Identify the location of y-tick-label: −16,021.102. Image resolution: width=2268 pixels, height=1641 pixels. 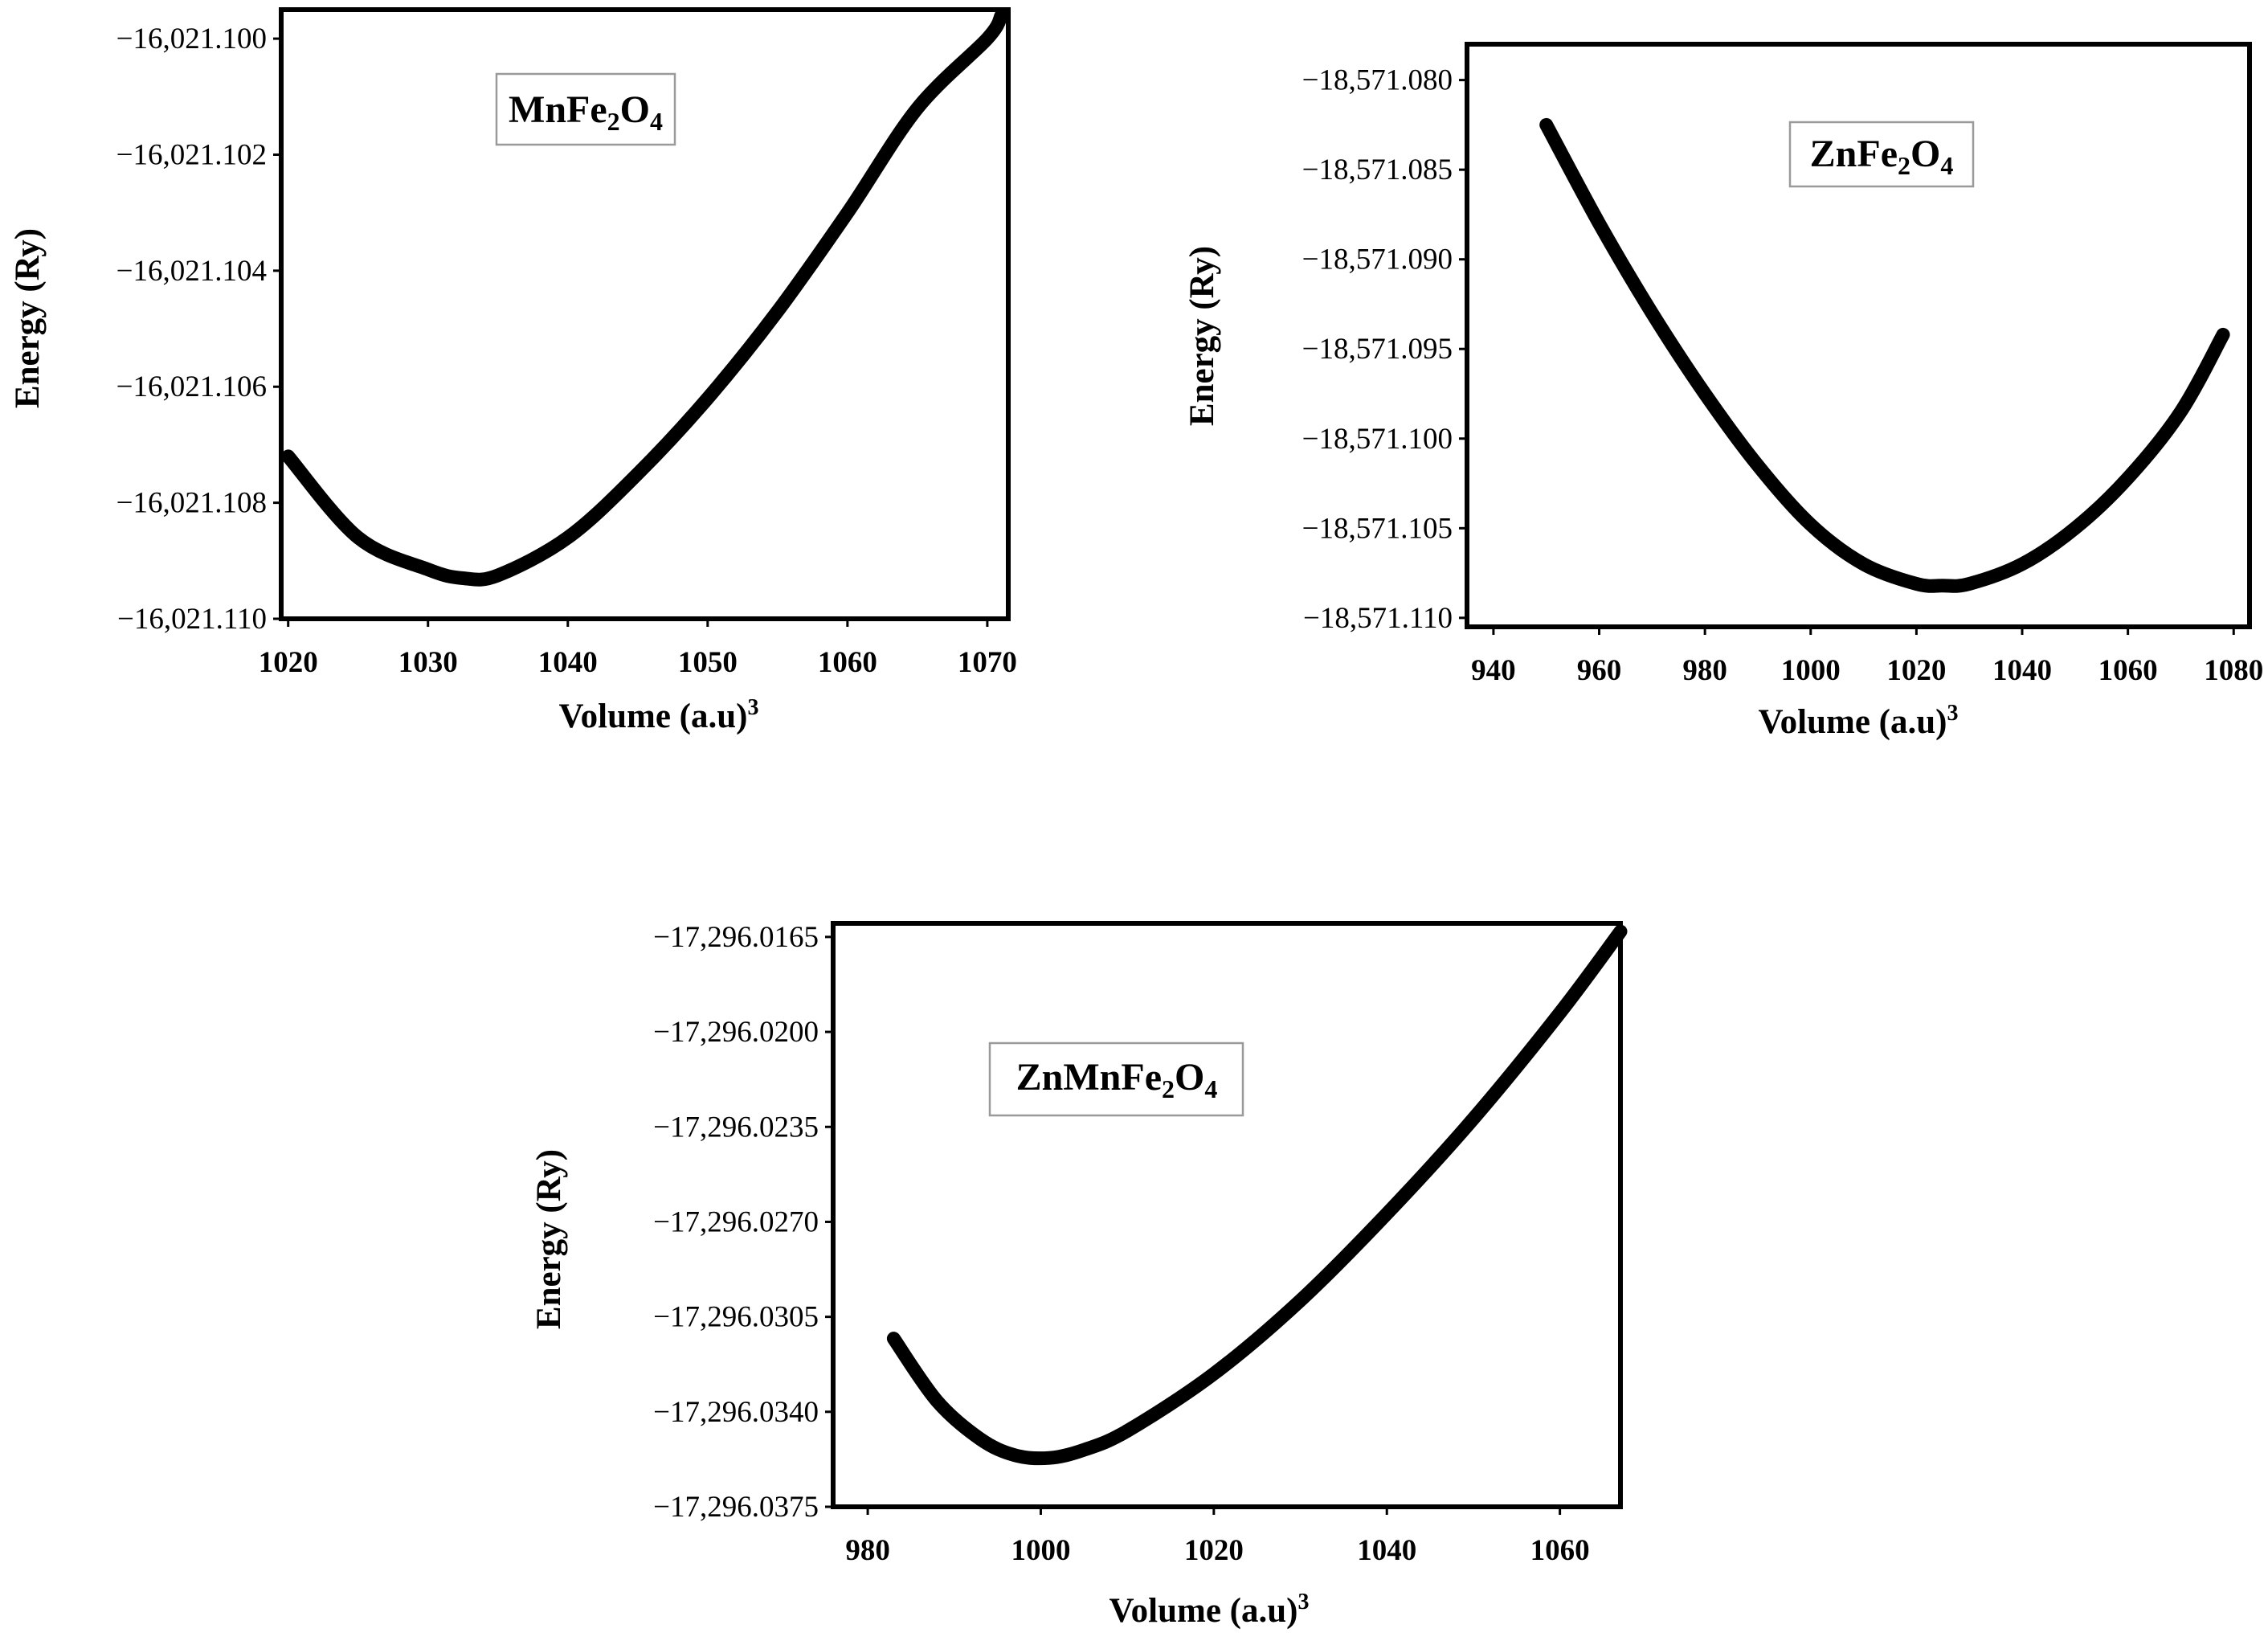
(191, 154).